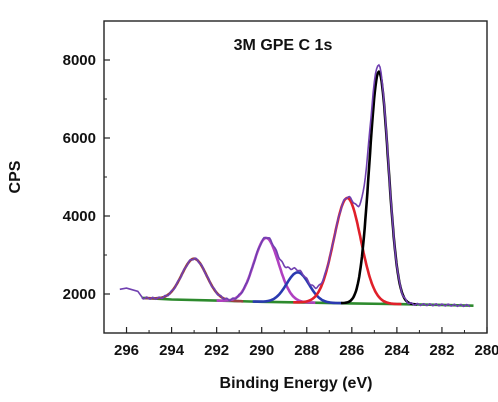  What do you see at coordinates (397, 350) in the screenshot?
I see `x-tick-label: 284` at bounding box center [397, 350].